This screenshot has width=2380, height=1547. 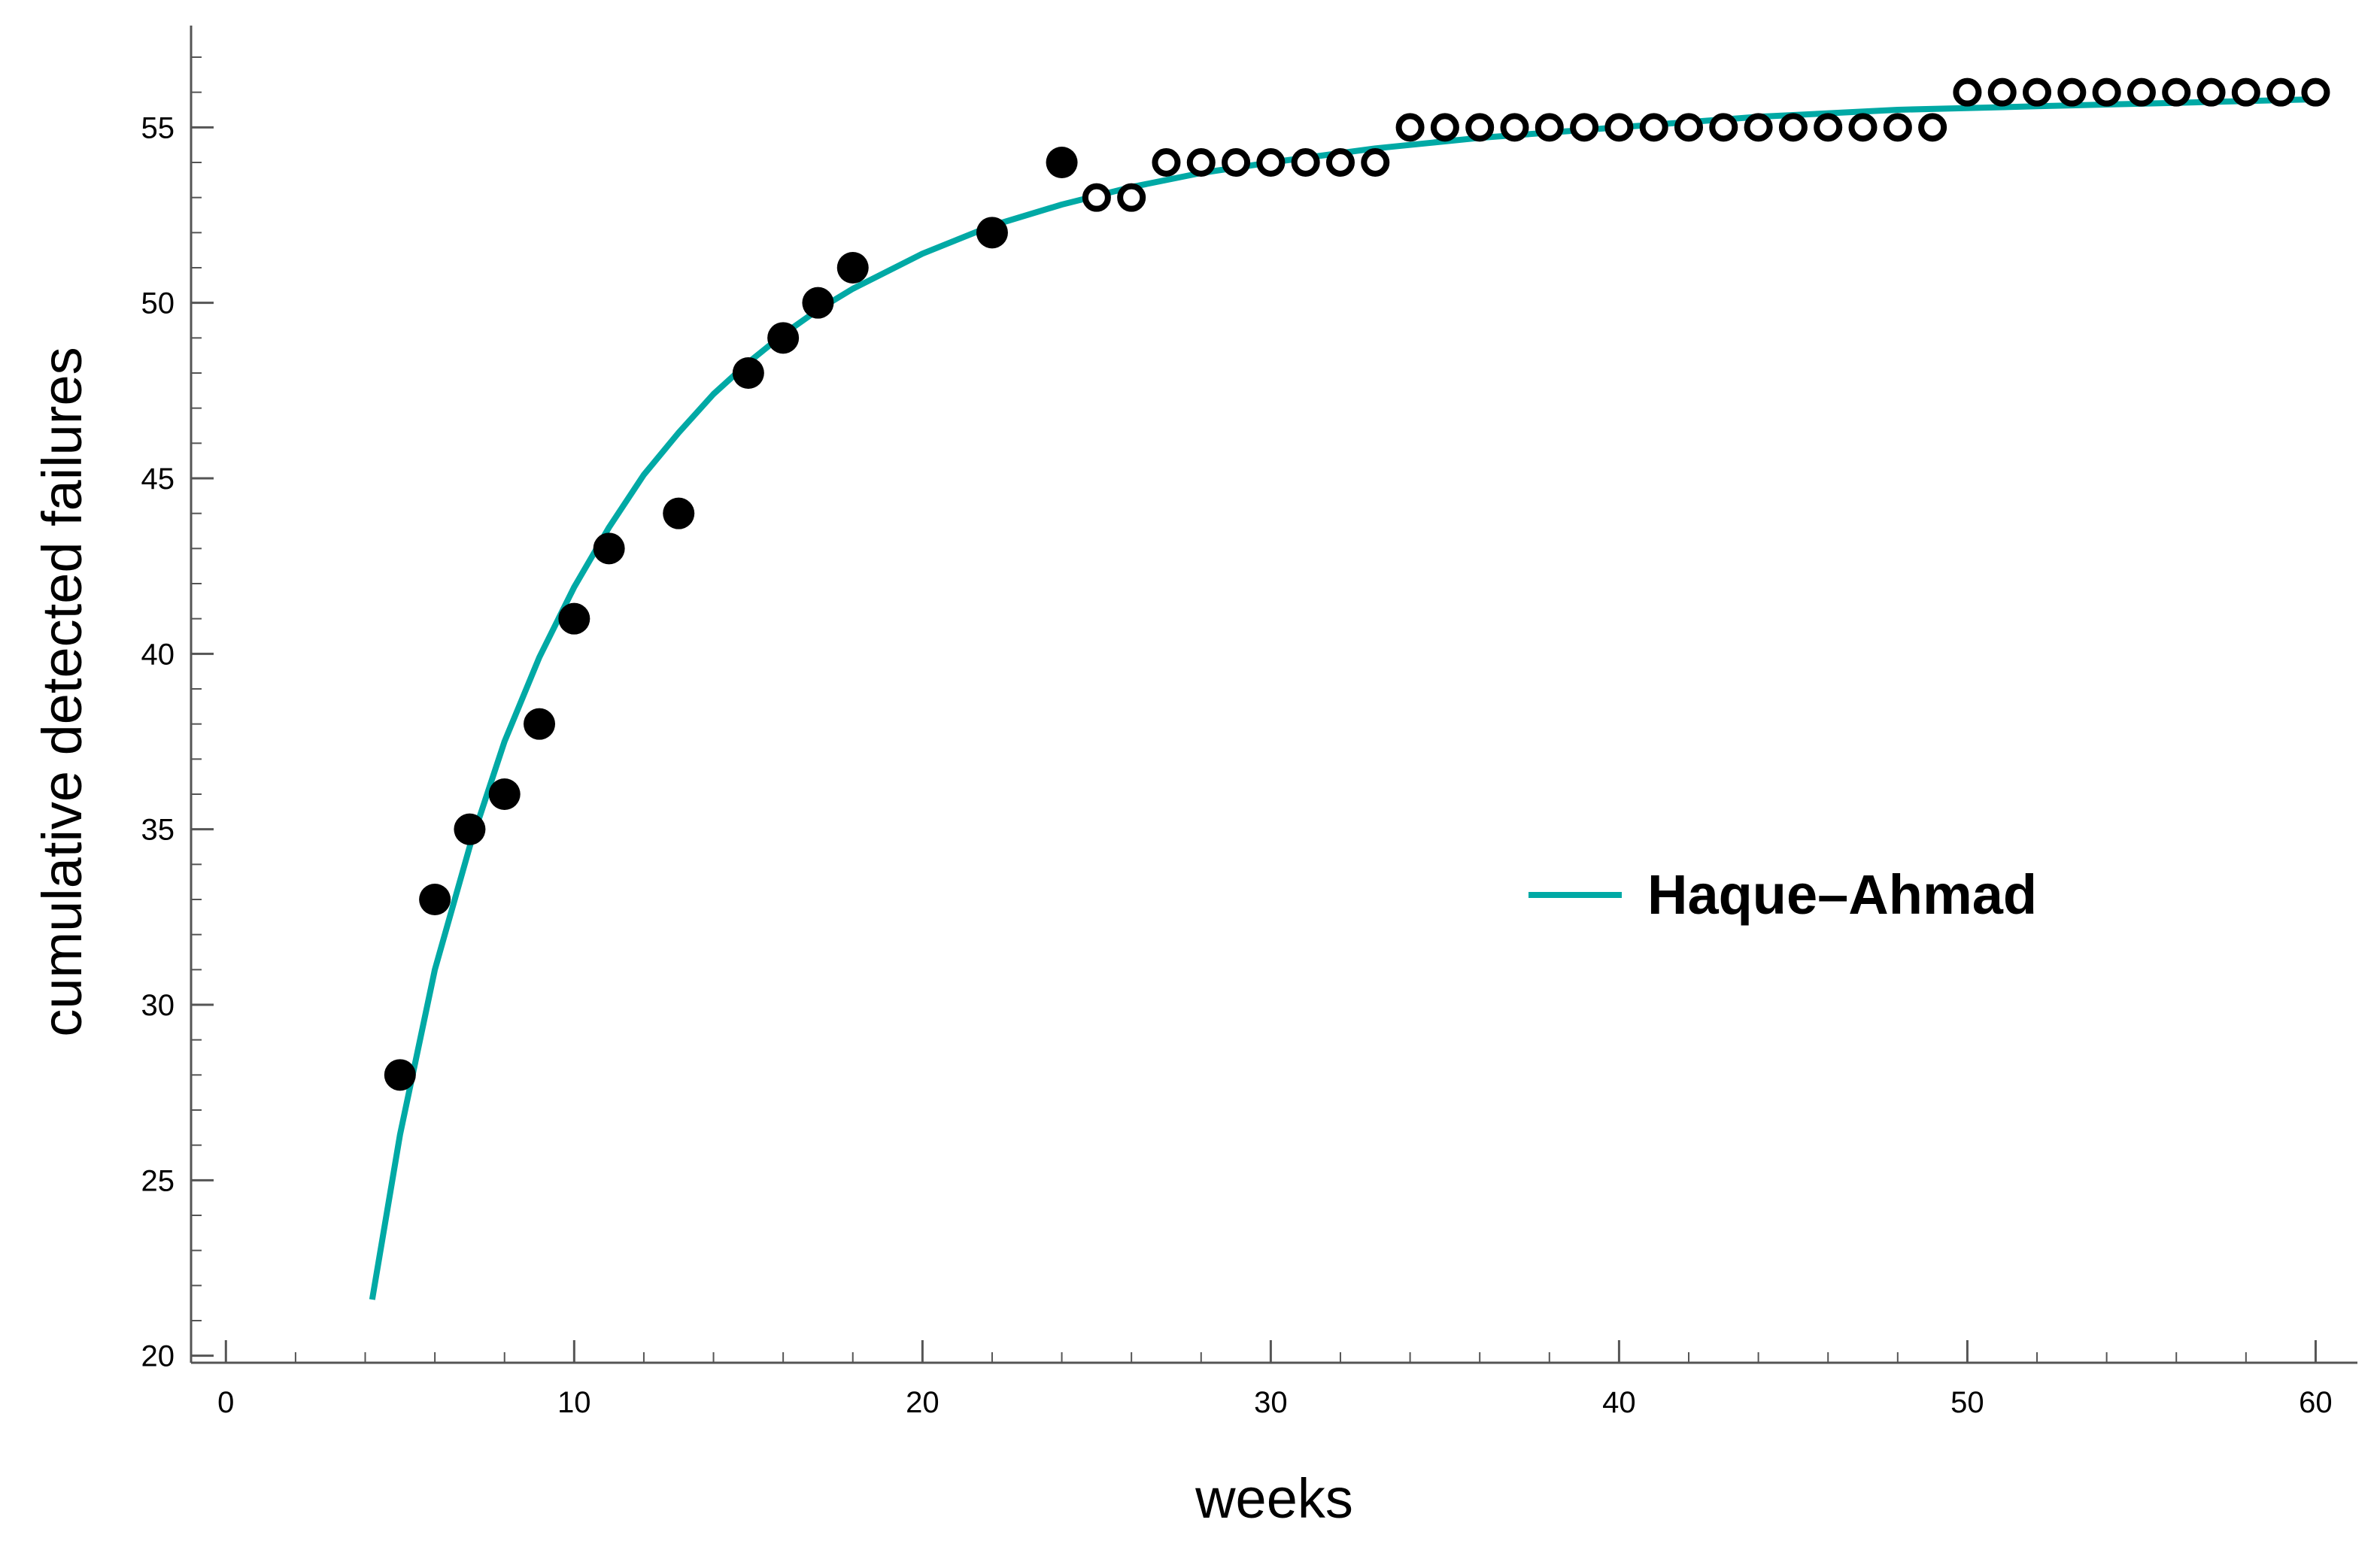 I want to click on y-tick-label: 20, so click(x=158, y=1356).